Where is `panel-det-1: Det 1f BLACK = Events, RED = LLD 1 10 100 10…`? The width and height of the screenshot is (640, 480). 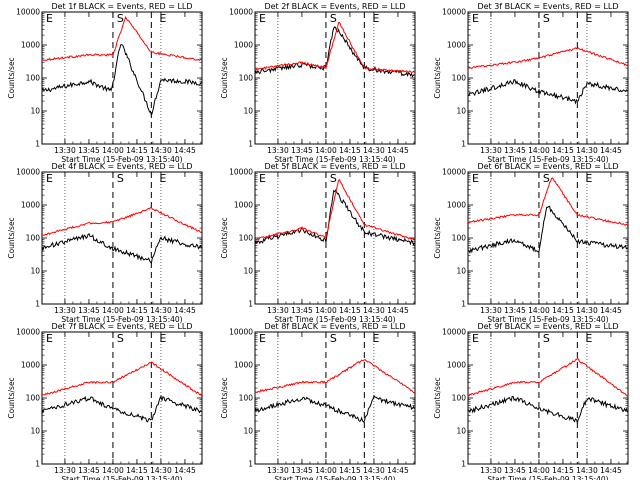 panel-det-1: Det 1f BLACK = Events, RED = LLD 1 10 100 10… is located at coordinates (105, 83).